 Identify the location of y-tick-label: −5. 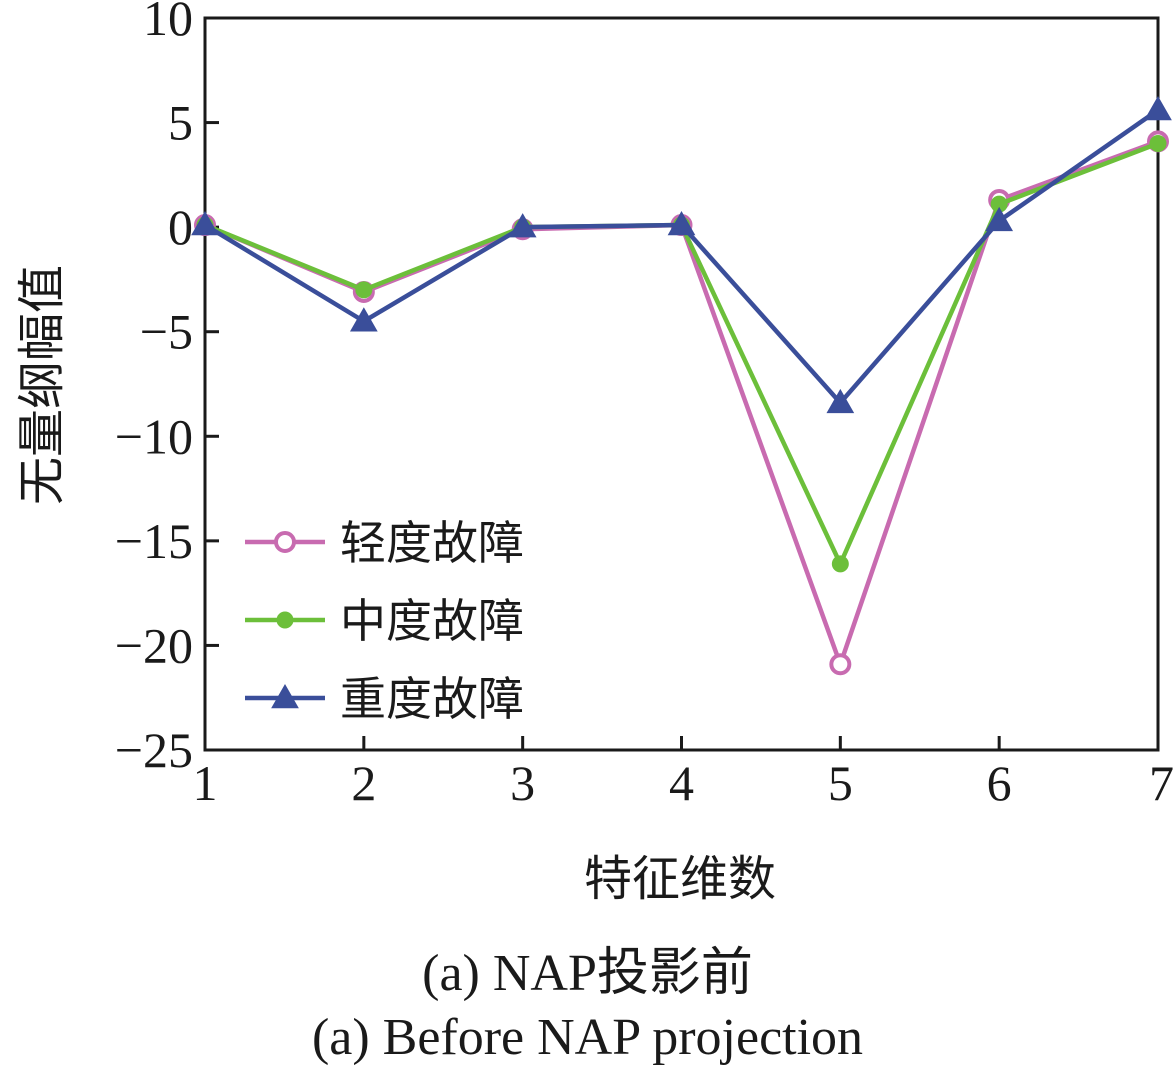
(166, 332).